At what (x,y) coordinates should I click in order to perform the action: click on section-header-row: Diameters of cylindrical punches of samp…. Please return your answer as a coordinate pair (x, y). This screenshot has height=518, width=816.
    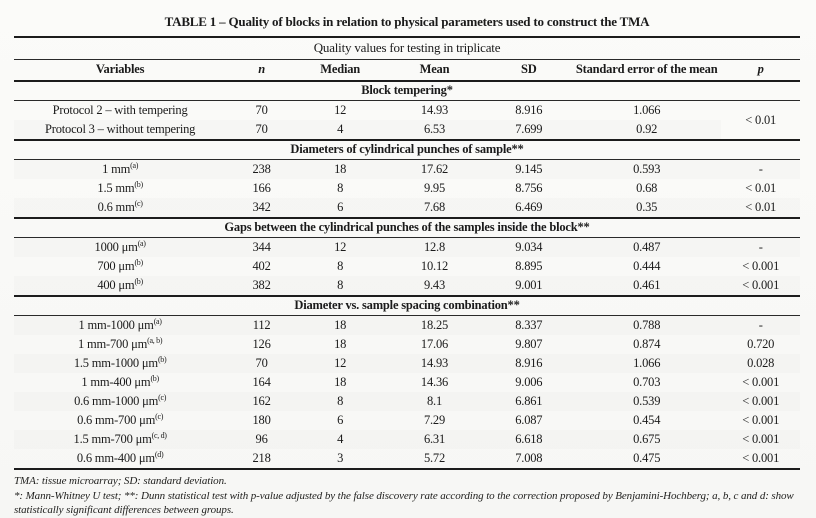
    Looking at the image, I should click on (407, 149).